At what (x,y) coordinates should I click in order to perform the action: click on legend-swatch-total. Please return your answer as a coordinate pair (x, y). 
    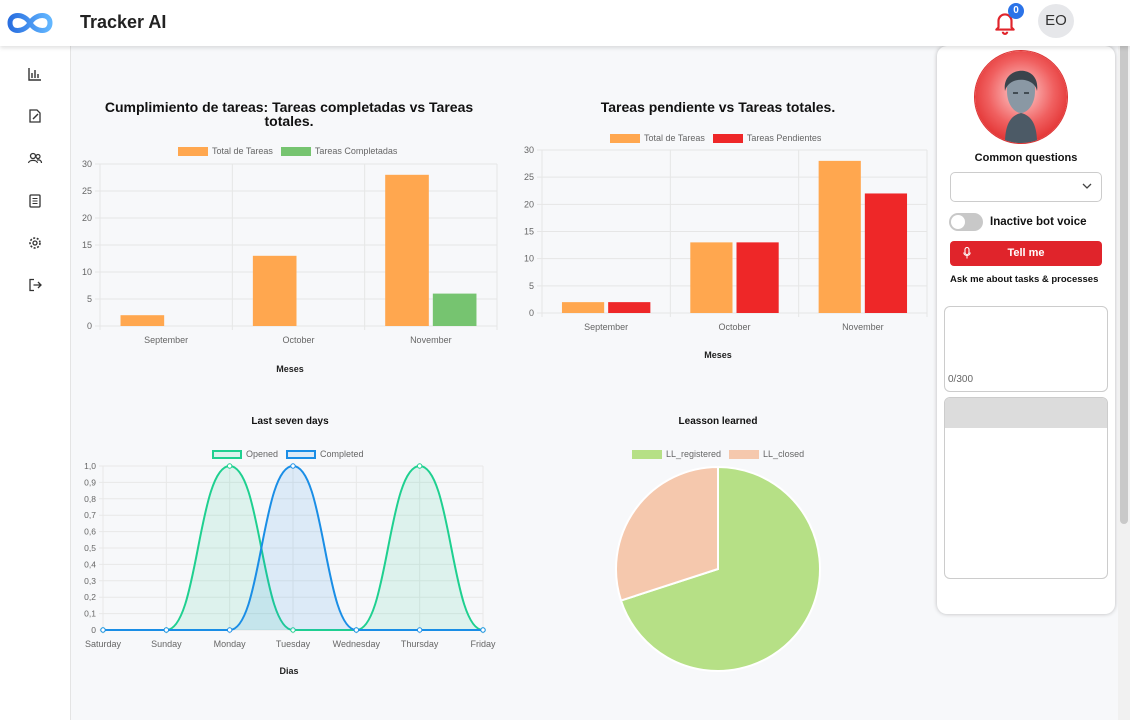
    Looking at the image, I should click on (193, 151).